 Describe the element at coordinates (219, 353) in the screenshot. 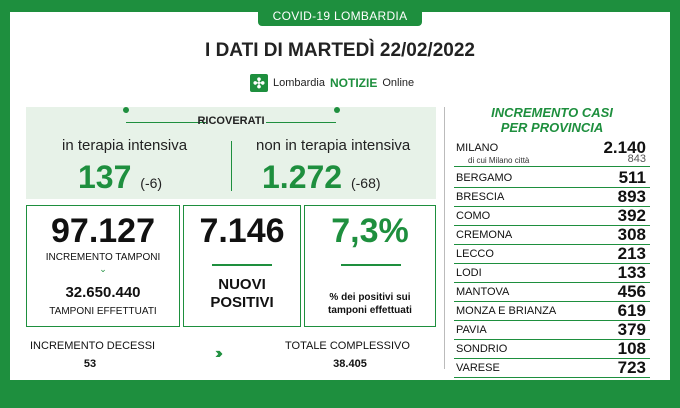

I see `chevron-right-icon: ›››` at that location.